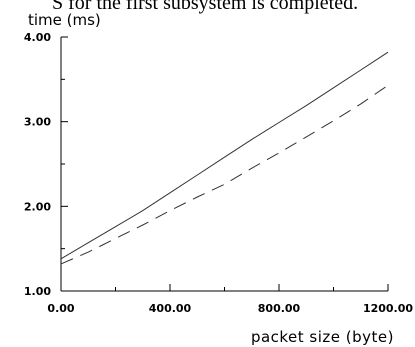  I want to click on y-tick-label: 1.00, so click(37, 291).